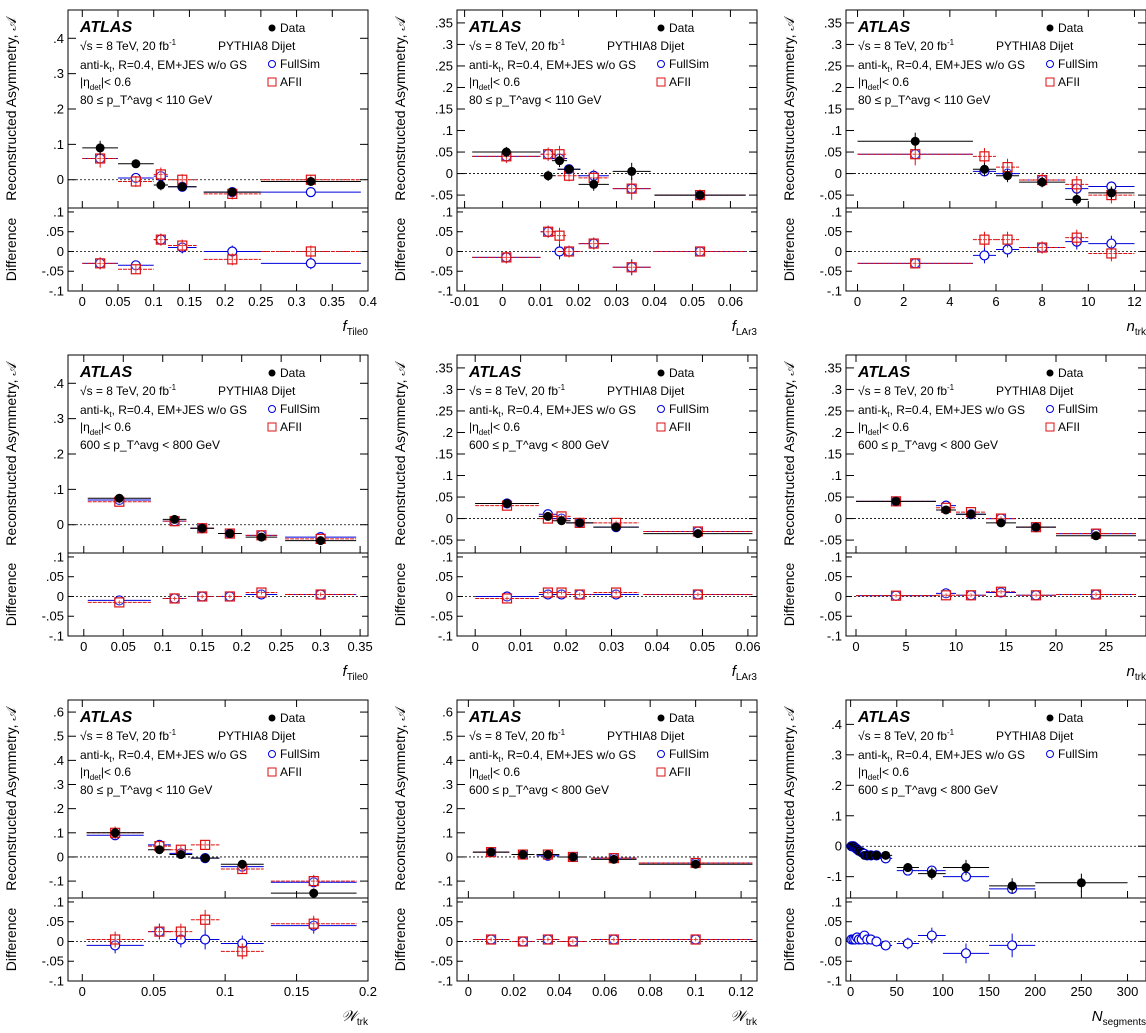 This screenshot has width=1146, height=1033. I want to click on legend-fullsim: FullSim, so click(1078, 754).